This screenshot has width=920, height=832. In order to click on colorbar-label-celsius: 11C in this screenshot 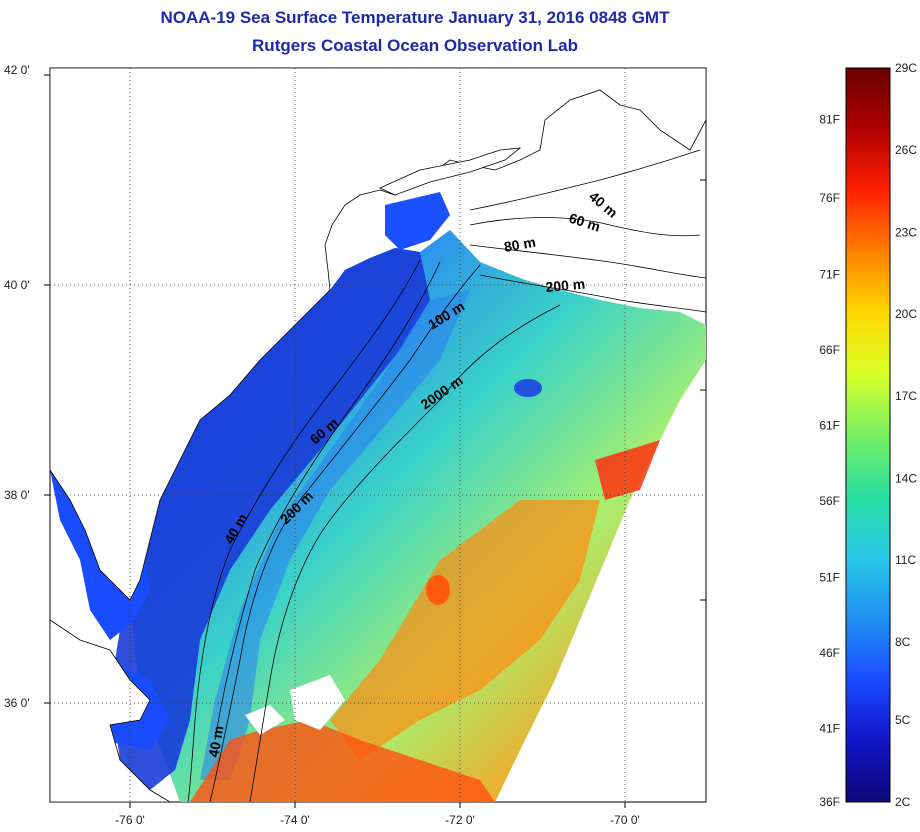, I will do `click(905, 560)`.